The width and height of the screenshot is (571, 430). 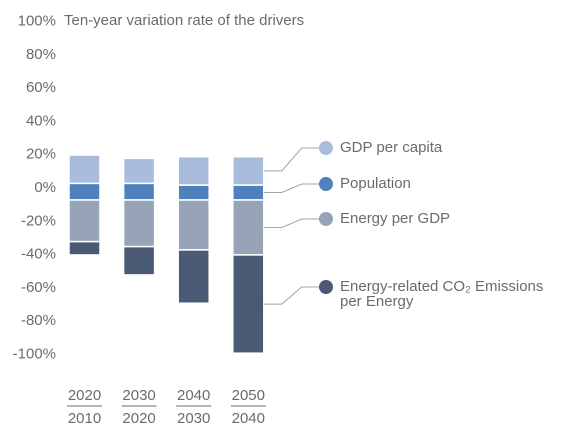 I want to click on x-tick-label: 2050, so click(x=248, y=395).